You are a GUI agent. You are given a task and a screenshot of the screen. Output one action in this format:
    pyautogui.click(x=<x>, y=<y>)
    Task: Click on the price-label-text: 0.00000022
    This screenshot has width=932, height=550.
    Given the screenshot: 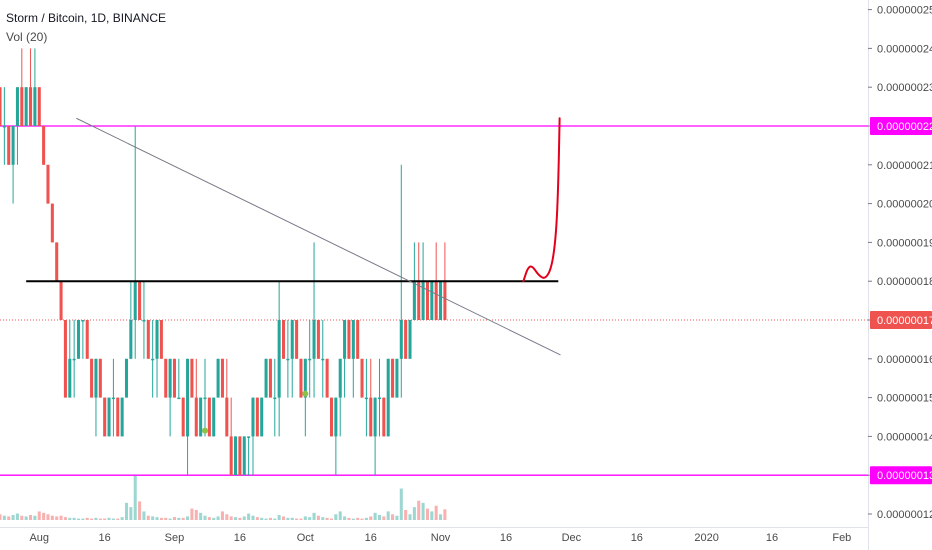 What is the action you would take?
    pyautogui.click(x=904, y=127)
    